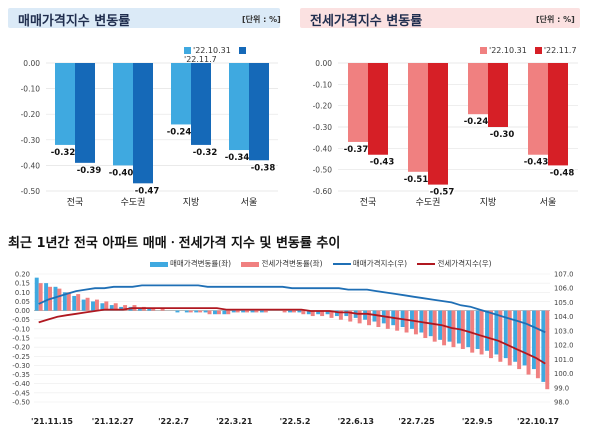 The height and width of the screenshot is (438, 600). I want to click on y-tick-label: -0.30, so click(31, 140).